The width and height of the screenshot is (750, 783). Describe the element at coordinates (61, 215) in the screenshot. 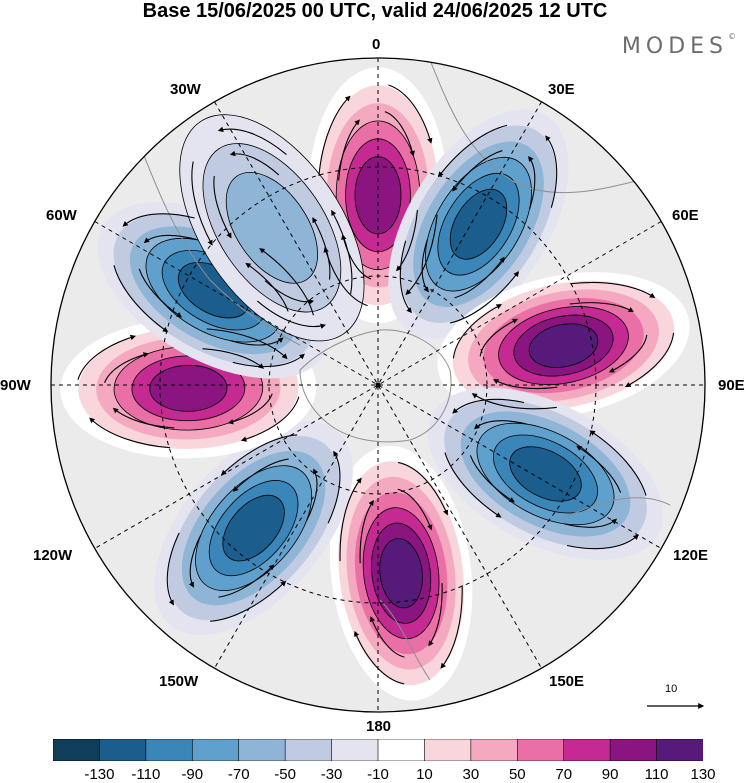

I see `lon-label-60w: 60W` at that location.